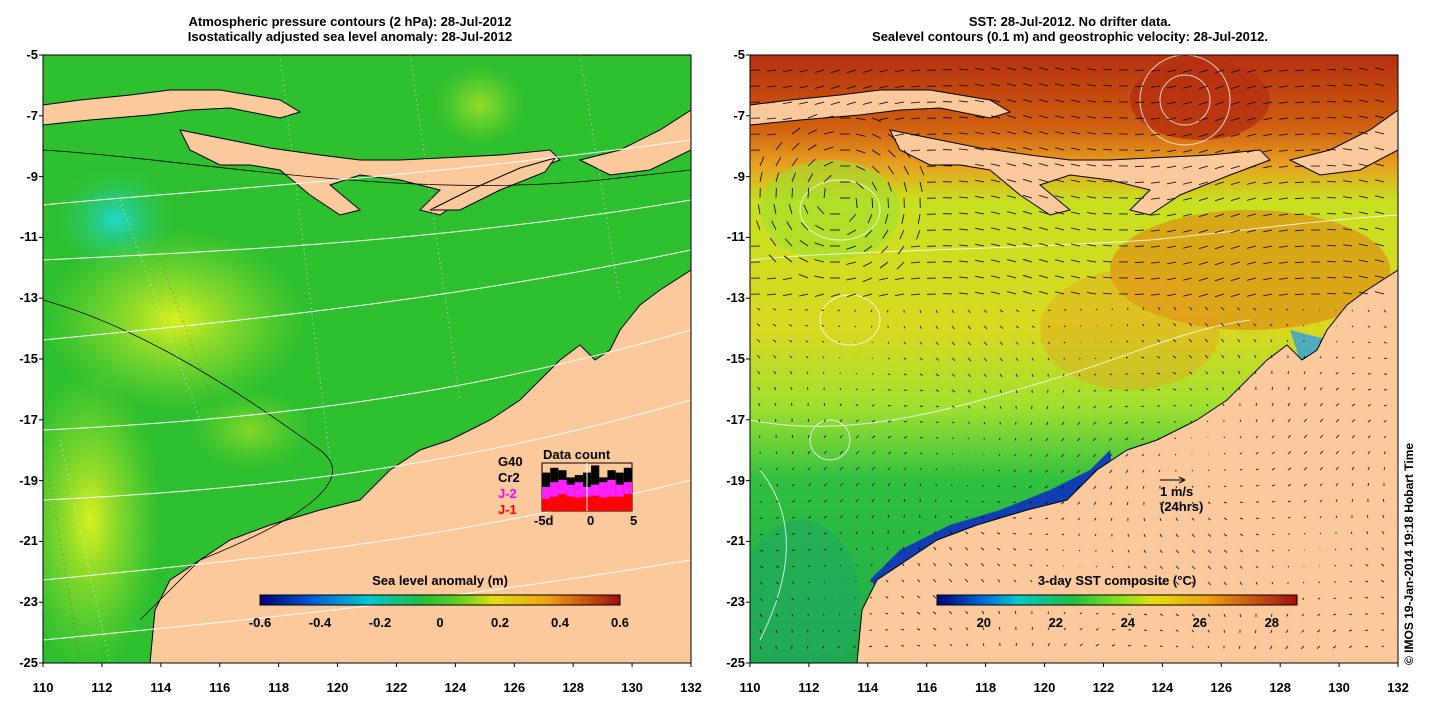 This screenshot has height=710, width=1440. Describe the element at coordinates (28, 480) in the screenshot. I see `left-y-tick-label: -19` at that location.